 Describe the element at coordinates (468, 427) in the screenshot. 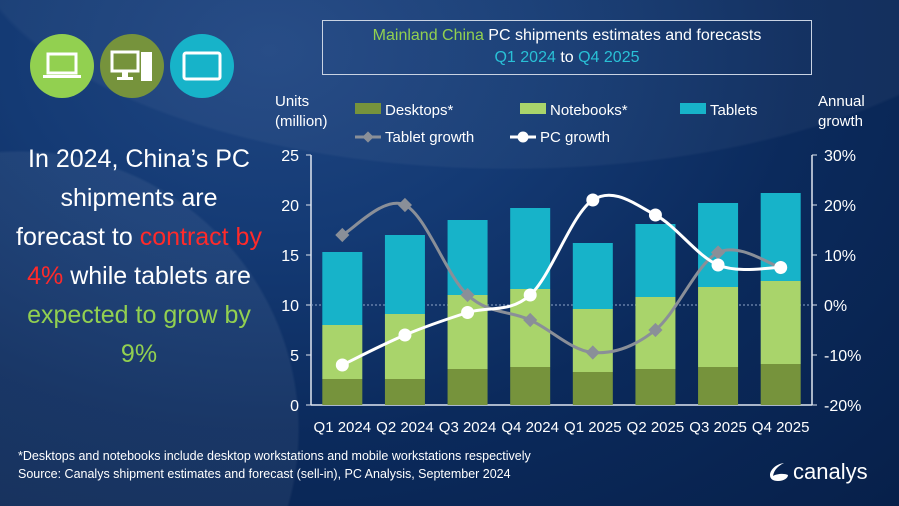

I see `x-tick-label: Q3 2024` at that location.